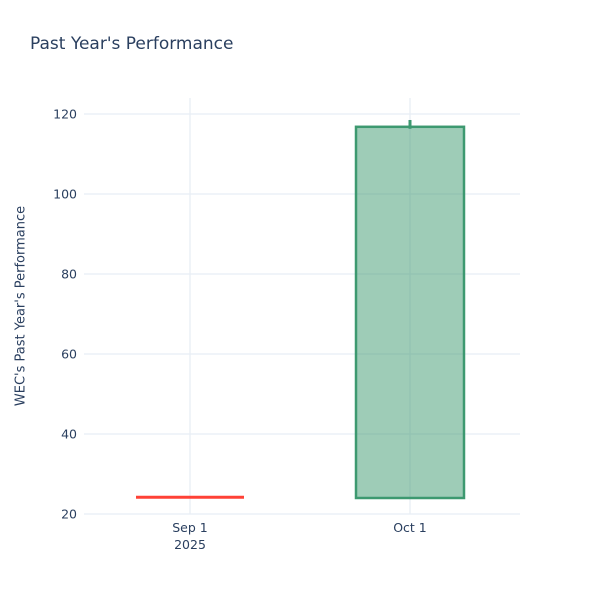  Describe the element at coordinates (190, 527) in the screenshot. I see `x-tick-label: Sep 1` at that location.